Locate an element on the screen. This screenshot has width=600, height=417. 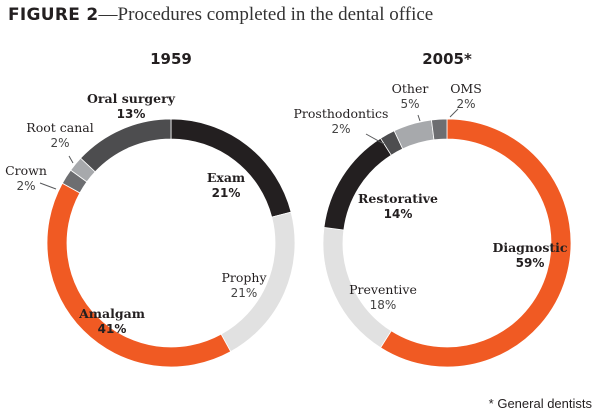
slice-value-amalgam: 41% is located at coordinates (112, 329).